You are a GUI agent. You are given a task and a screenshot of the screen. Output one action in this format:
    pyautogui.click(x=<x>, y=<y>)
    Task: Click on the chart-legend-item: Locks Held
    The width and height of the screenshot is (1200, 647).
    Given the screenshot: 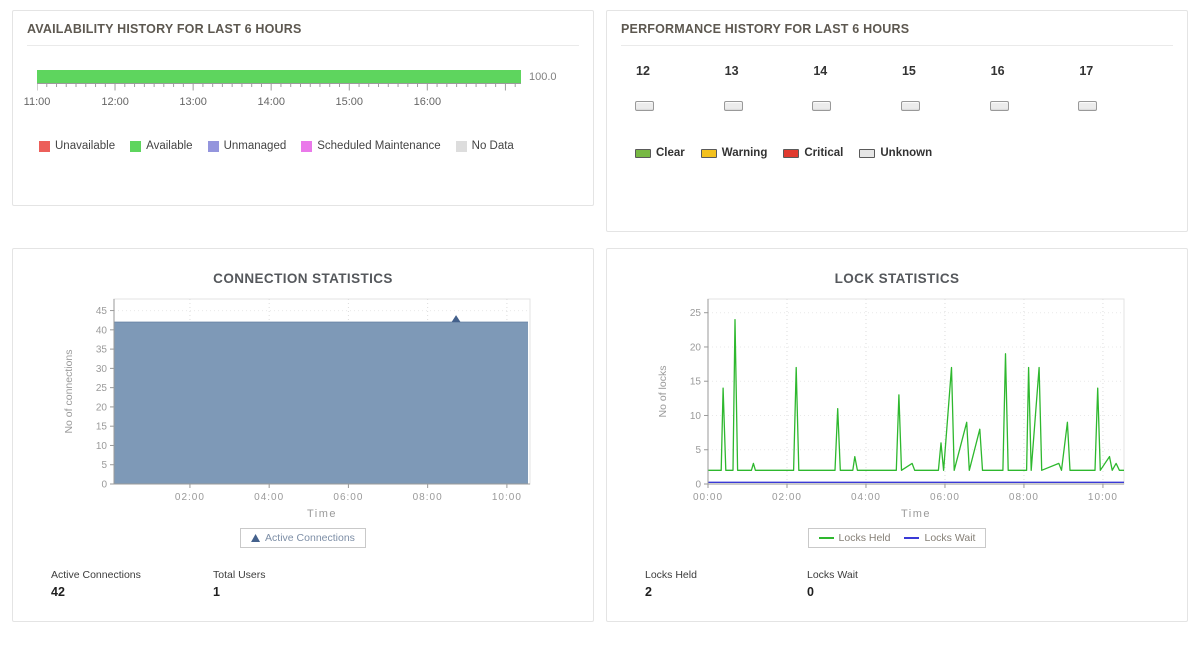 What is the action you would take?
    pyautogui.click(x=854, y=538)
    